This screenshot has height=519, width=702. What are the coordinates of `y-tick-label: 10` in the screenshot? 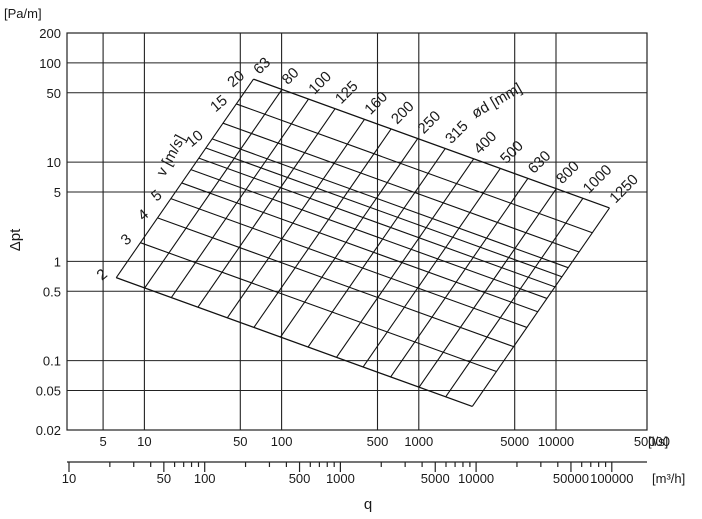 It's located at (54, 162).